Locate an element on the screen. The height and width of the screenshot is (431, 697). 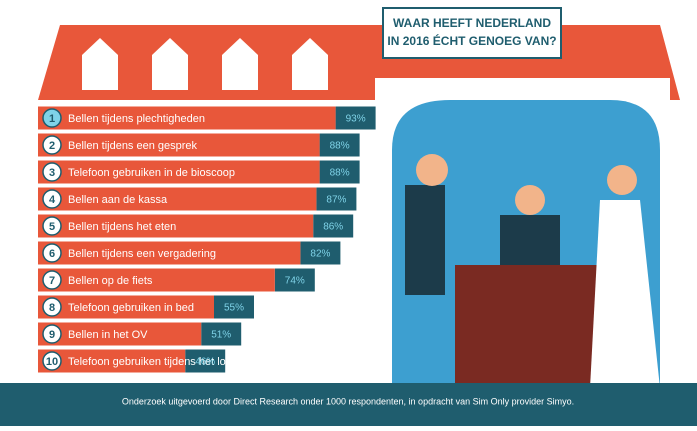
rank: 10 is located at coordinates (52, 362).